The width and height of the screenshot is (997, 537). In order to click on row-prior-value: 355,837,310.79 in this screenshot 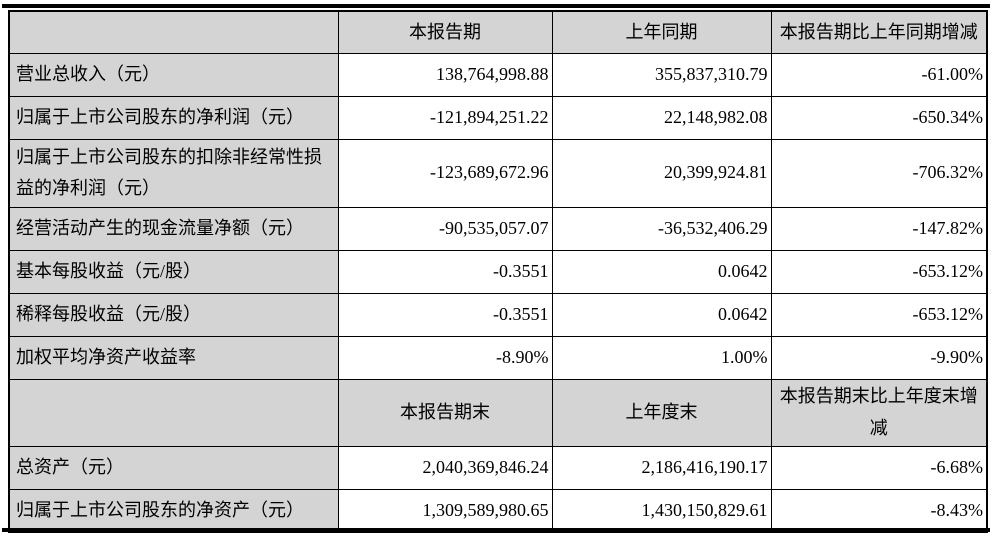, I will do `click(661, 74)`.